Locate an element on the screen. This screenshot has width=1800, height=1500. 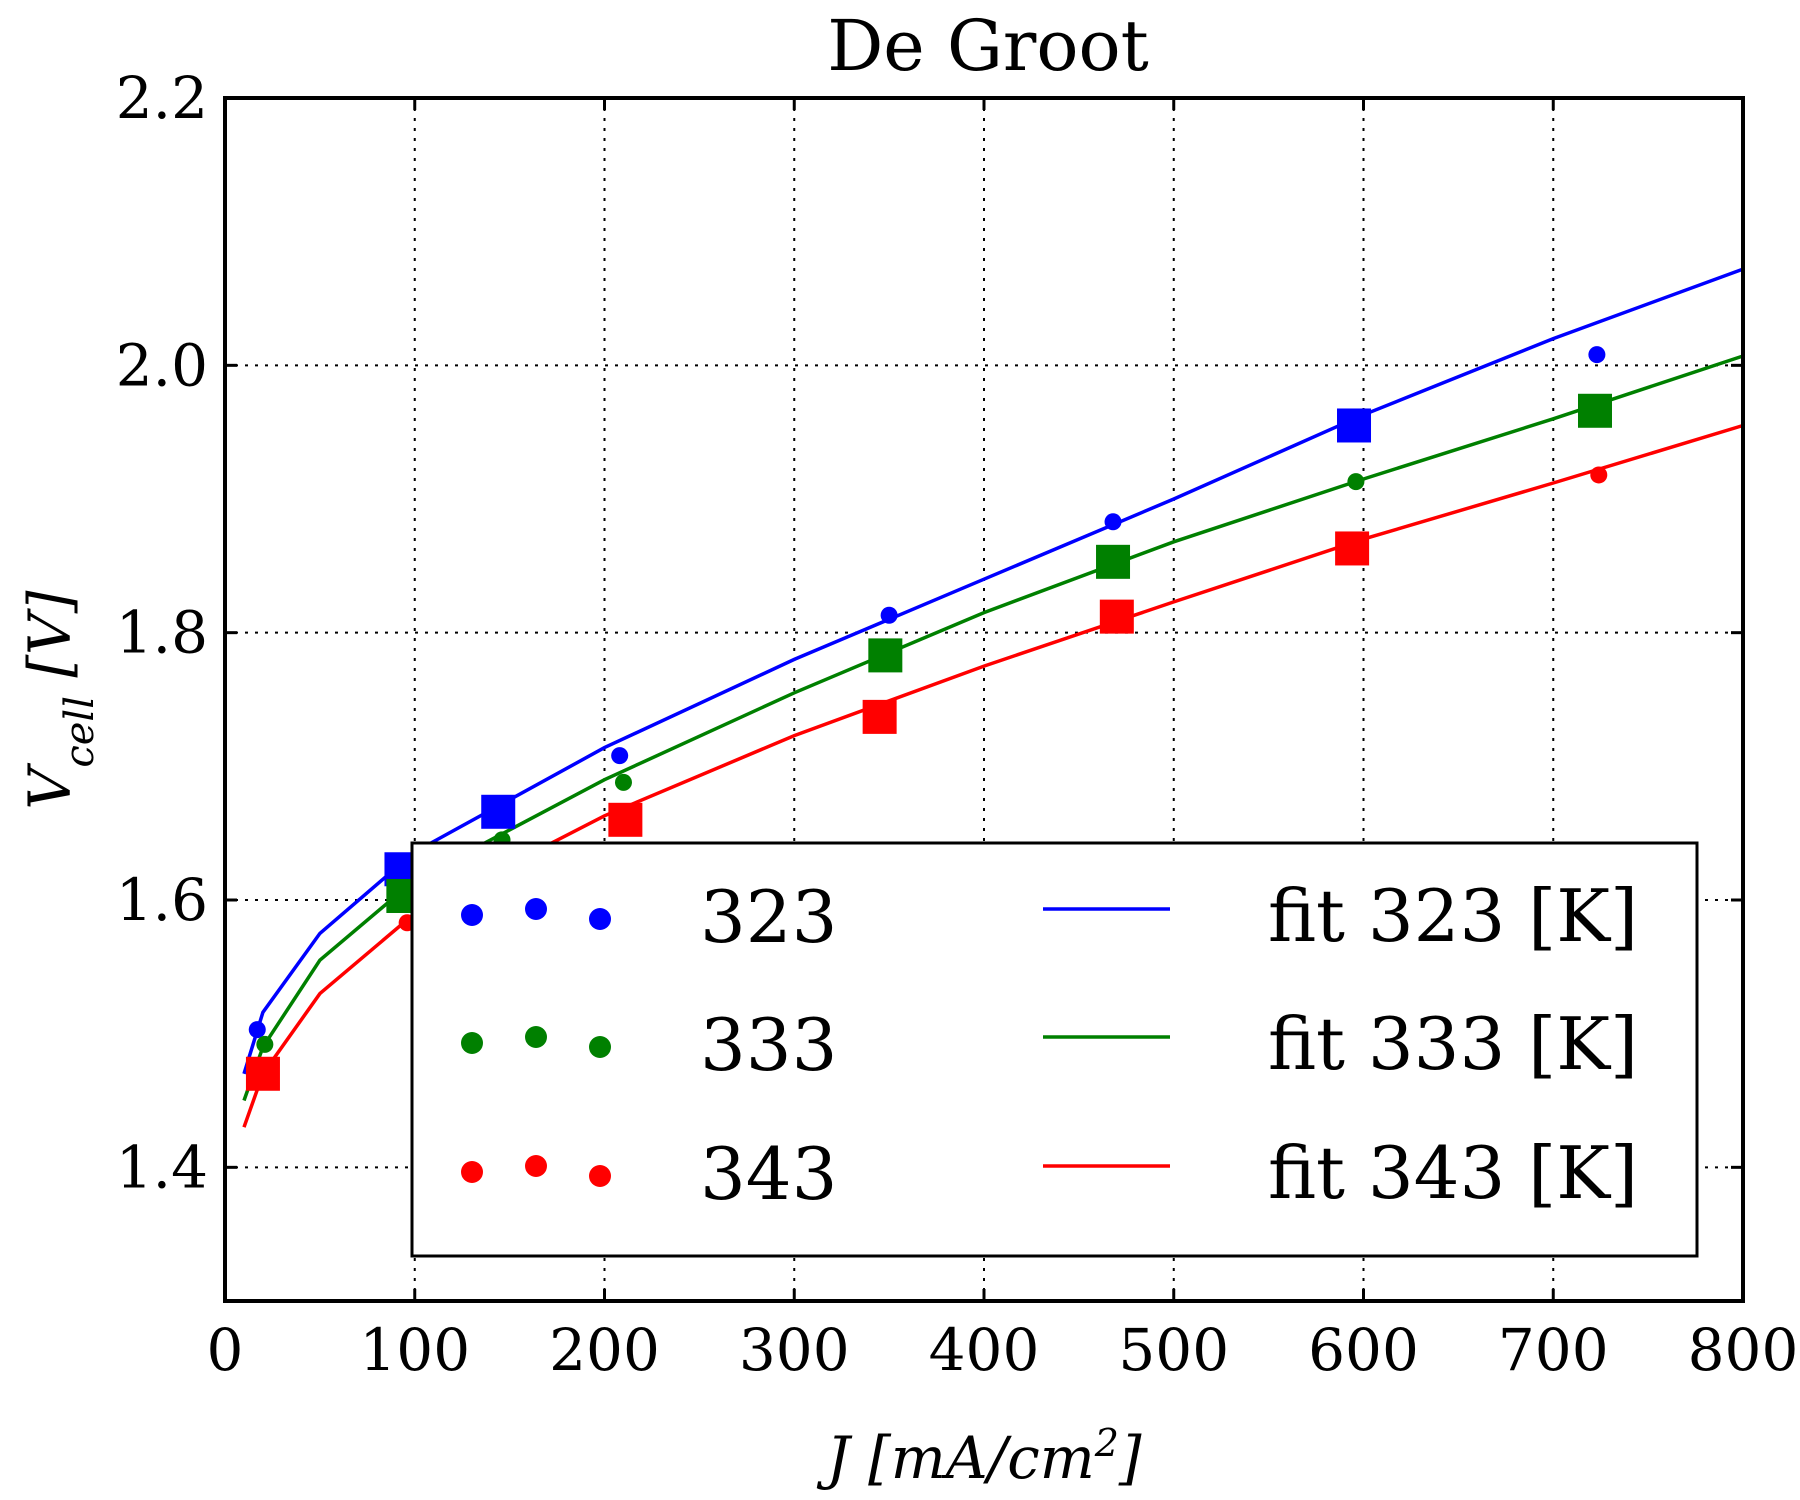
legend-label: 323 is located at coordinates (768, 917).